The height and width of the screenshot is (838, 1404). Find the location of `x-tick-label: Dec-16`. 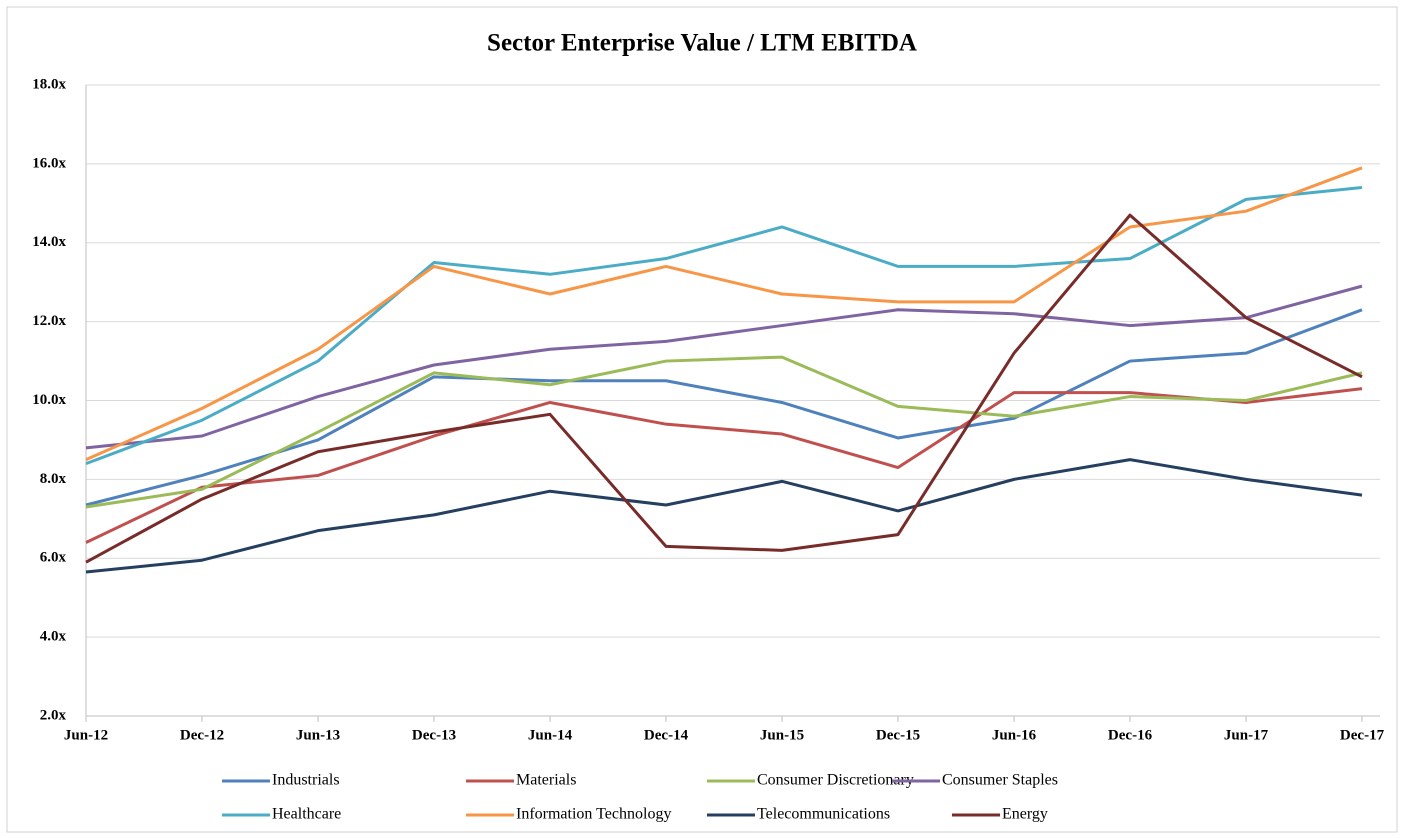

x-tick-label: Dec-16 is located at coordinates (1130, 735).